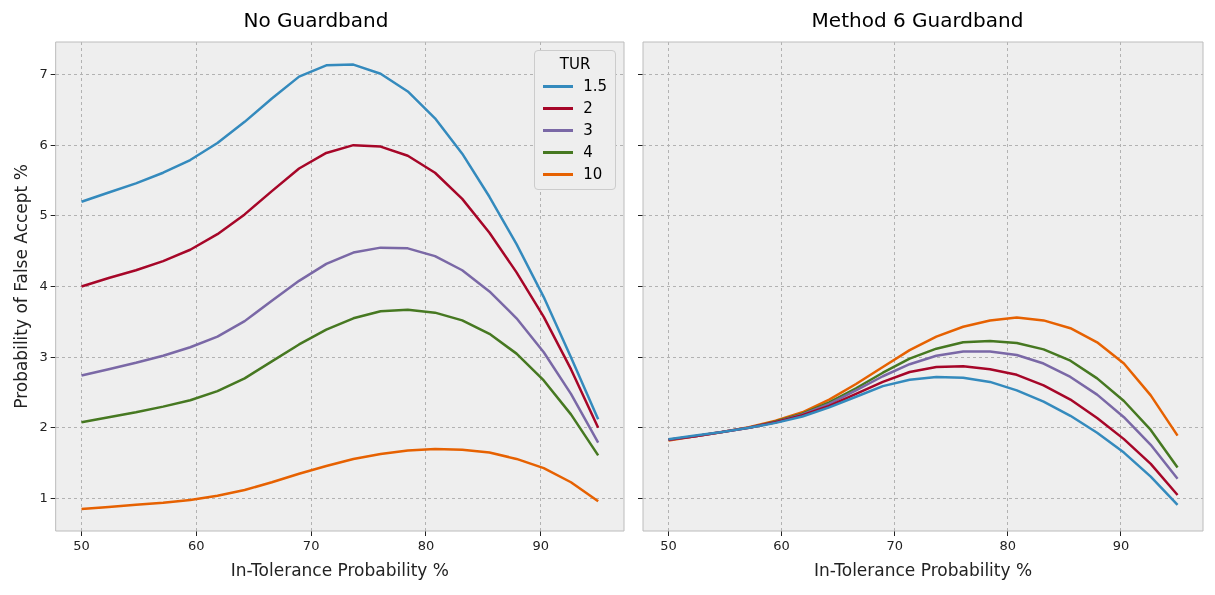 This screenshot has height=595, width=1215. Describe the element at coordinates (43, 497) in the screenshot. I see `y-tick-label: 1` at that location.